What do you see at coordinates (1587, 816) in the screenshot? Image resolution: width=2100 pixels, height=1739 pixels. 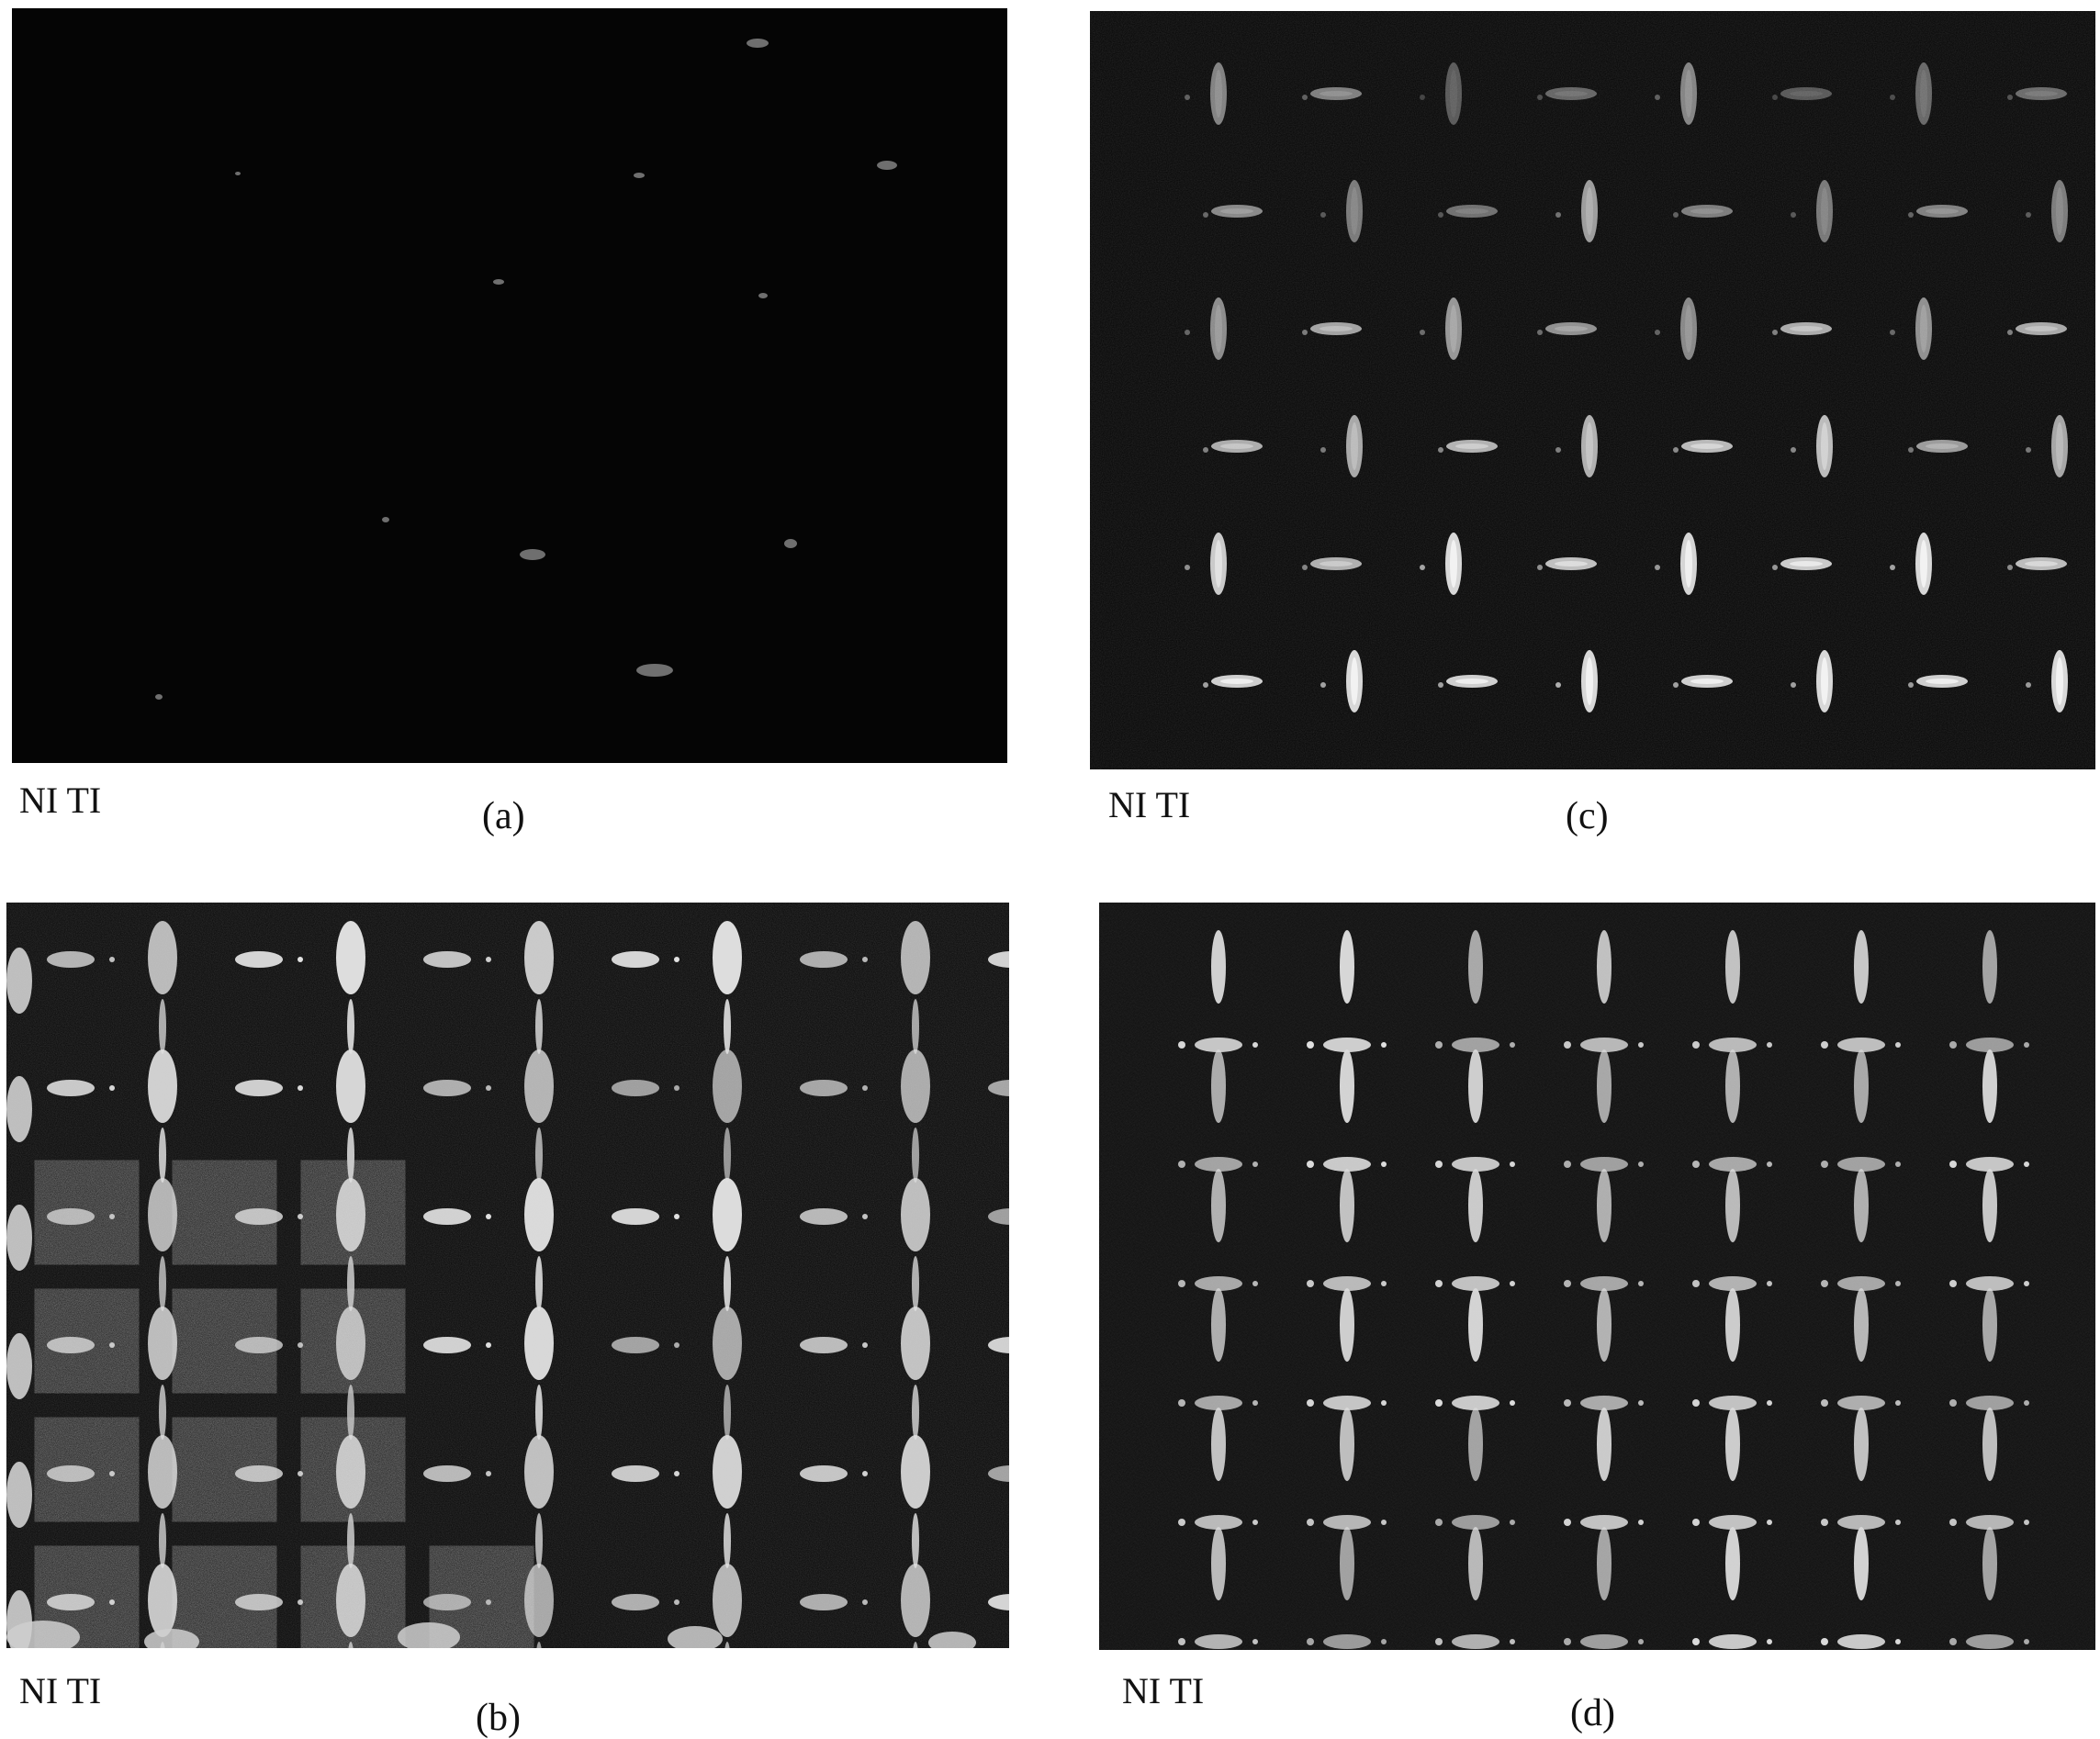 I see `panel-caption: (c)` at bounding box center [1587, 816].